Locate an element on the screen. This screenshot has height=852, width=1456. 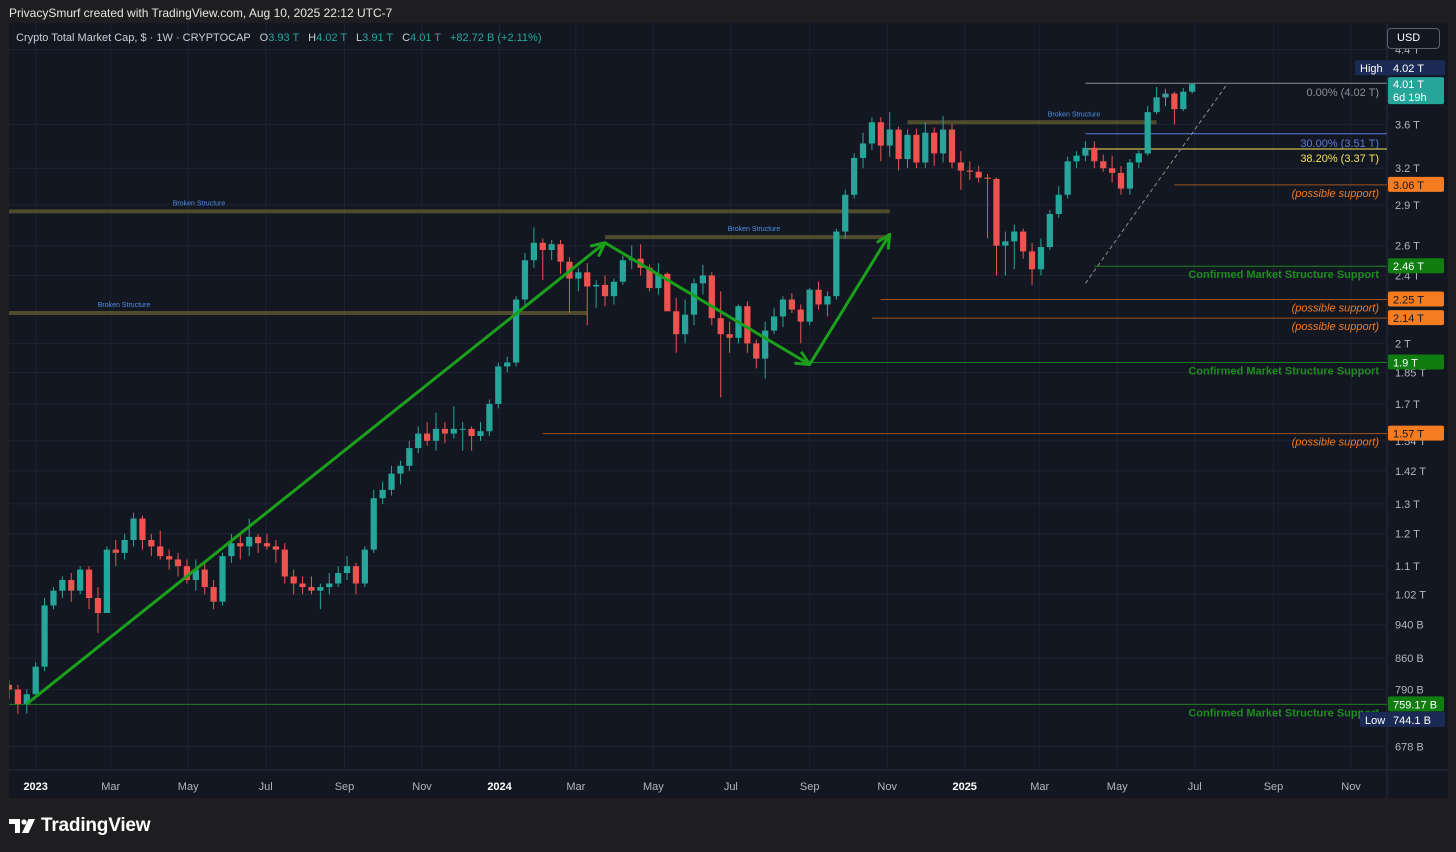
x-tick-label: Jul is located at coordinates (1195, 787).